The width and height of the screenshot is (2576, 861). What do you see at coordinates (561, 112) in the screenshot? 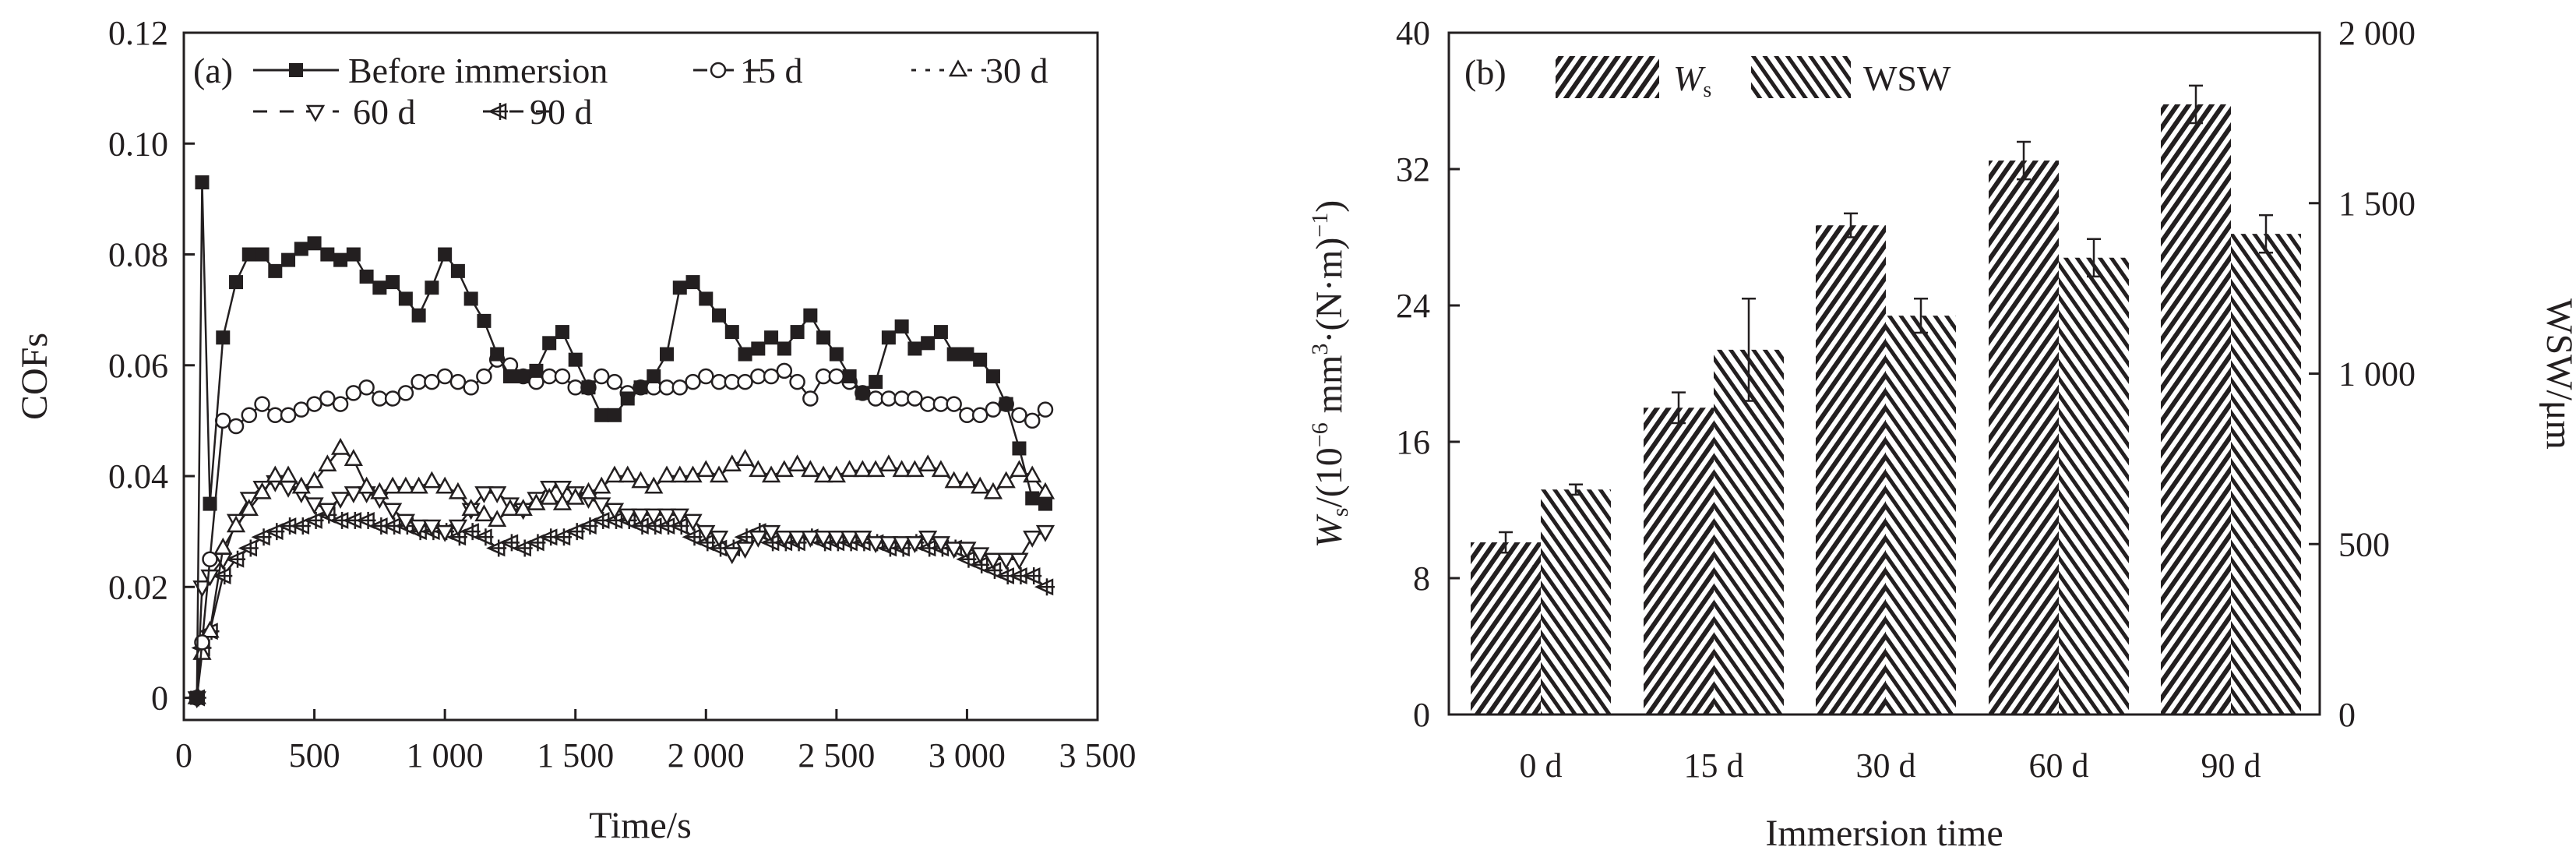
I see `legend-label: 90 d` at bounding box center [561, 112].